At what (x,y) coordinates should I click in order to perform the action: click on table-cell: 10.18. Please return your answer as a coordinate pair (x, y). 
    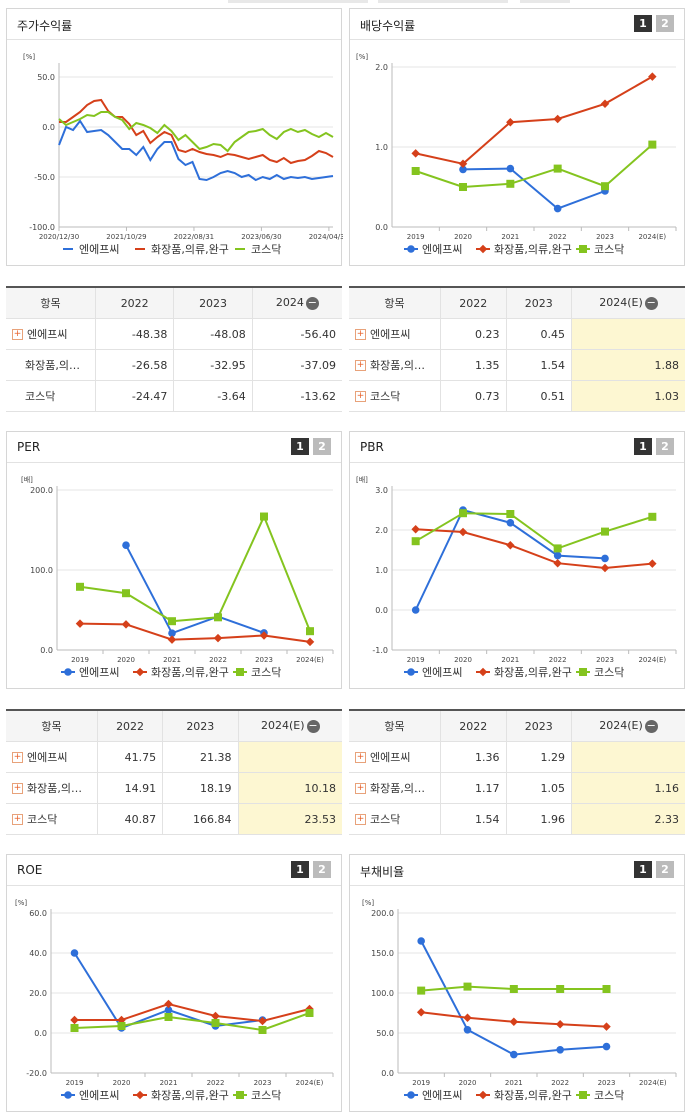
    Looking at the image, I should click on (289, 788).